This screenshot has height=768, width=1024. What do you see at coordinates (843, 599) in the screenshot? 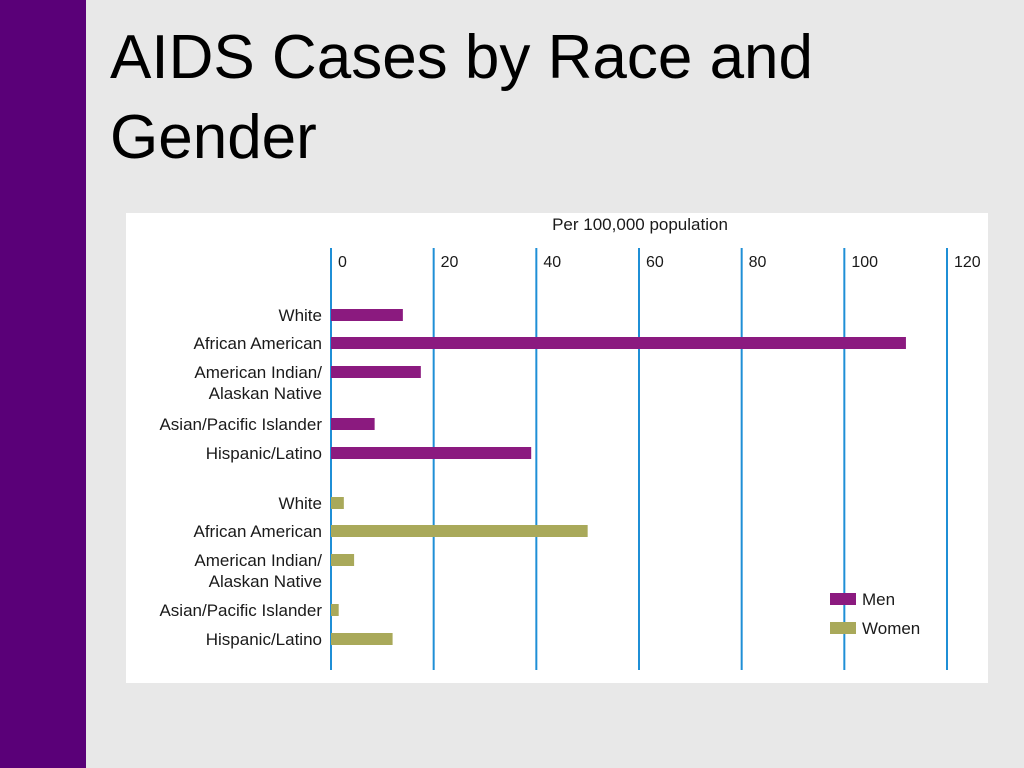
I see `legend-swatch-men` at bounding box center [843, 599].